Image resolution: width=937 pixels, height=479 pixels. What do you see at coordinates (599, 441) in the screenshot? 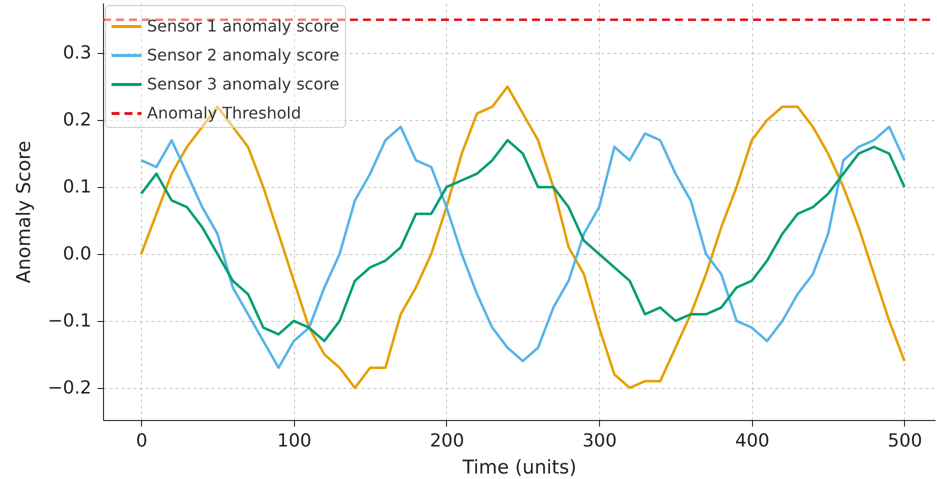
I see `x-tick-label: 300` at bounding box center [599, 441].